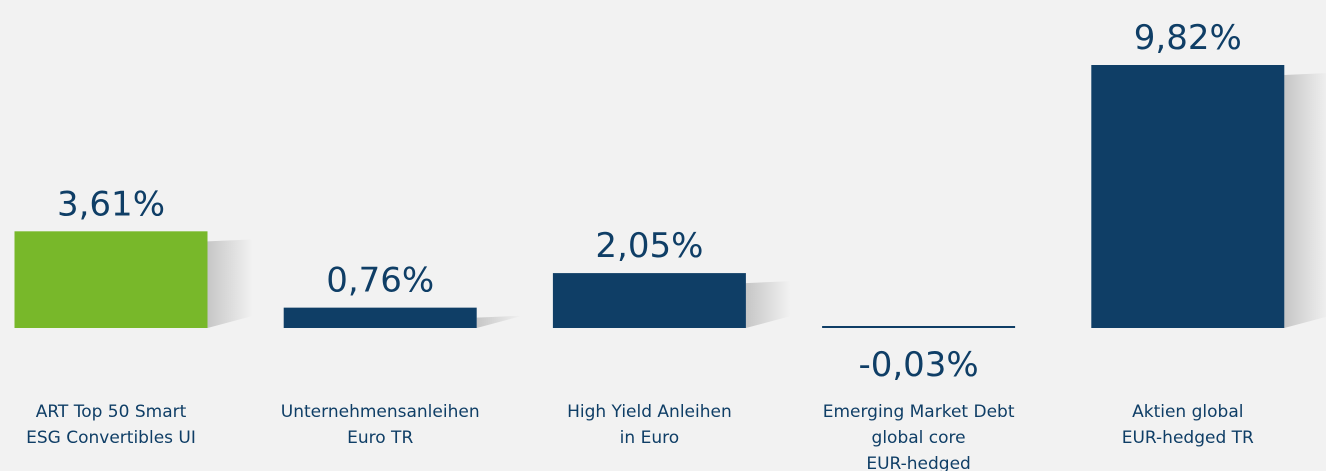 The height and width of the screenshot is (471, 1326). I want to click on value-label: 0,76%, so click(380, 281).